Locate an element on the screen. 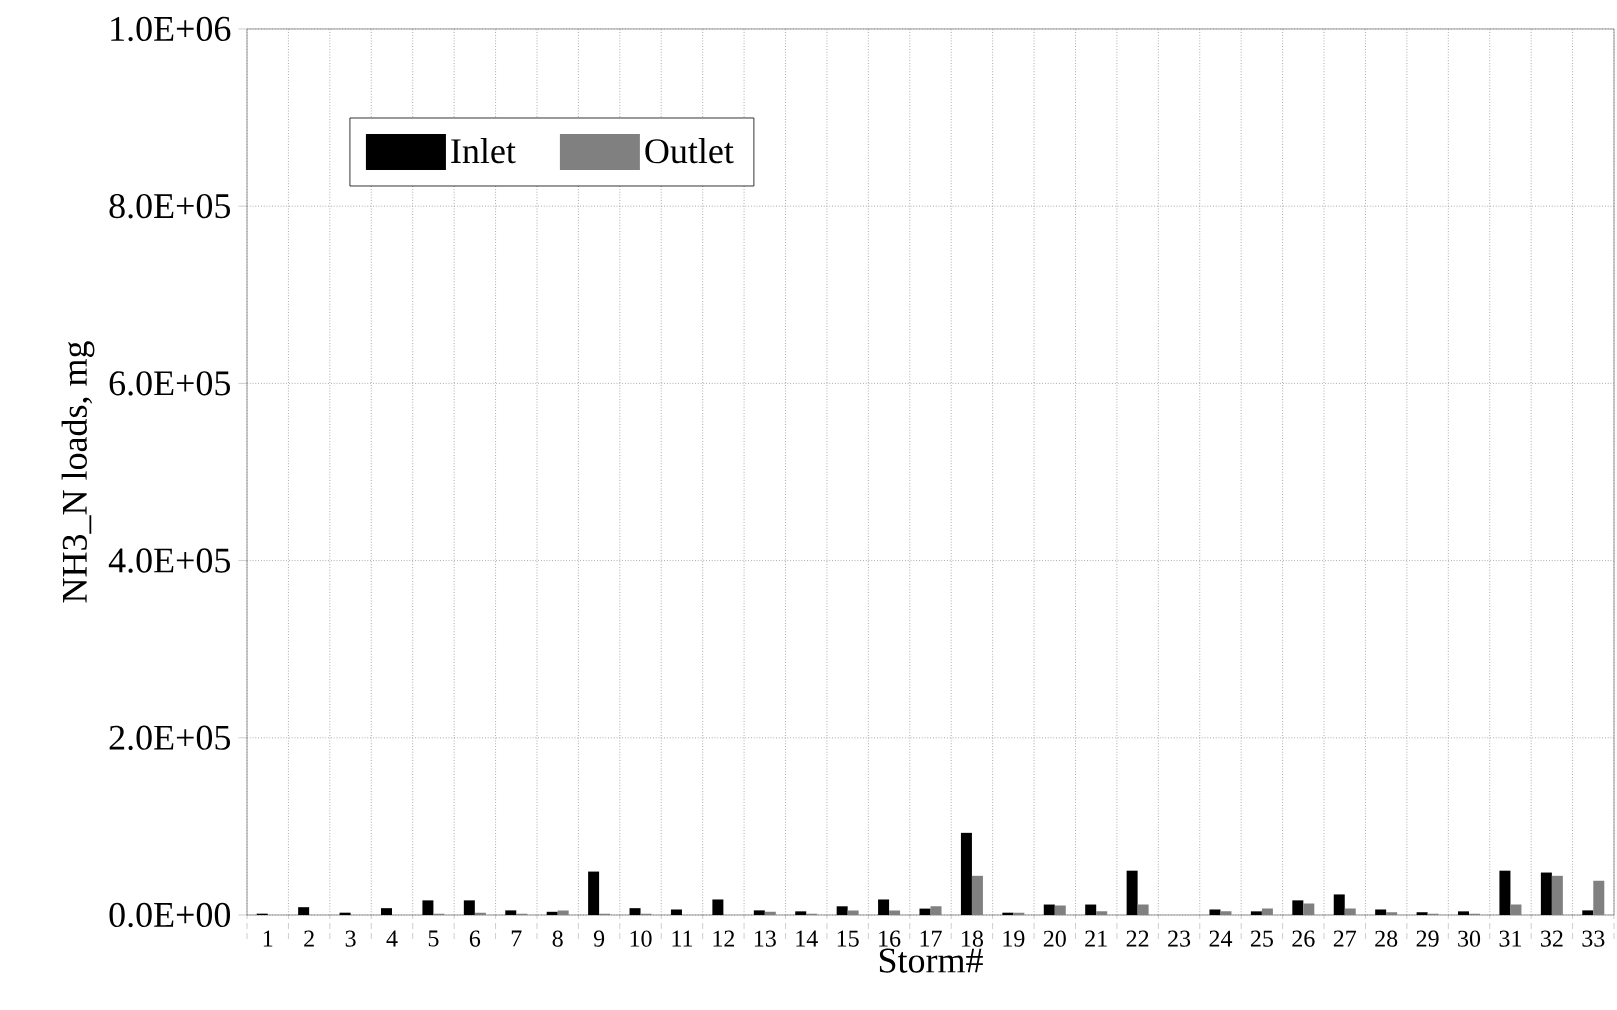 The image size is (1617, 1010). legend-label: Inlet is located at coordinates (483, 150).